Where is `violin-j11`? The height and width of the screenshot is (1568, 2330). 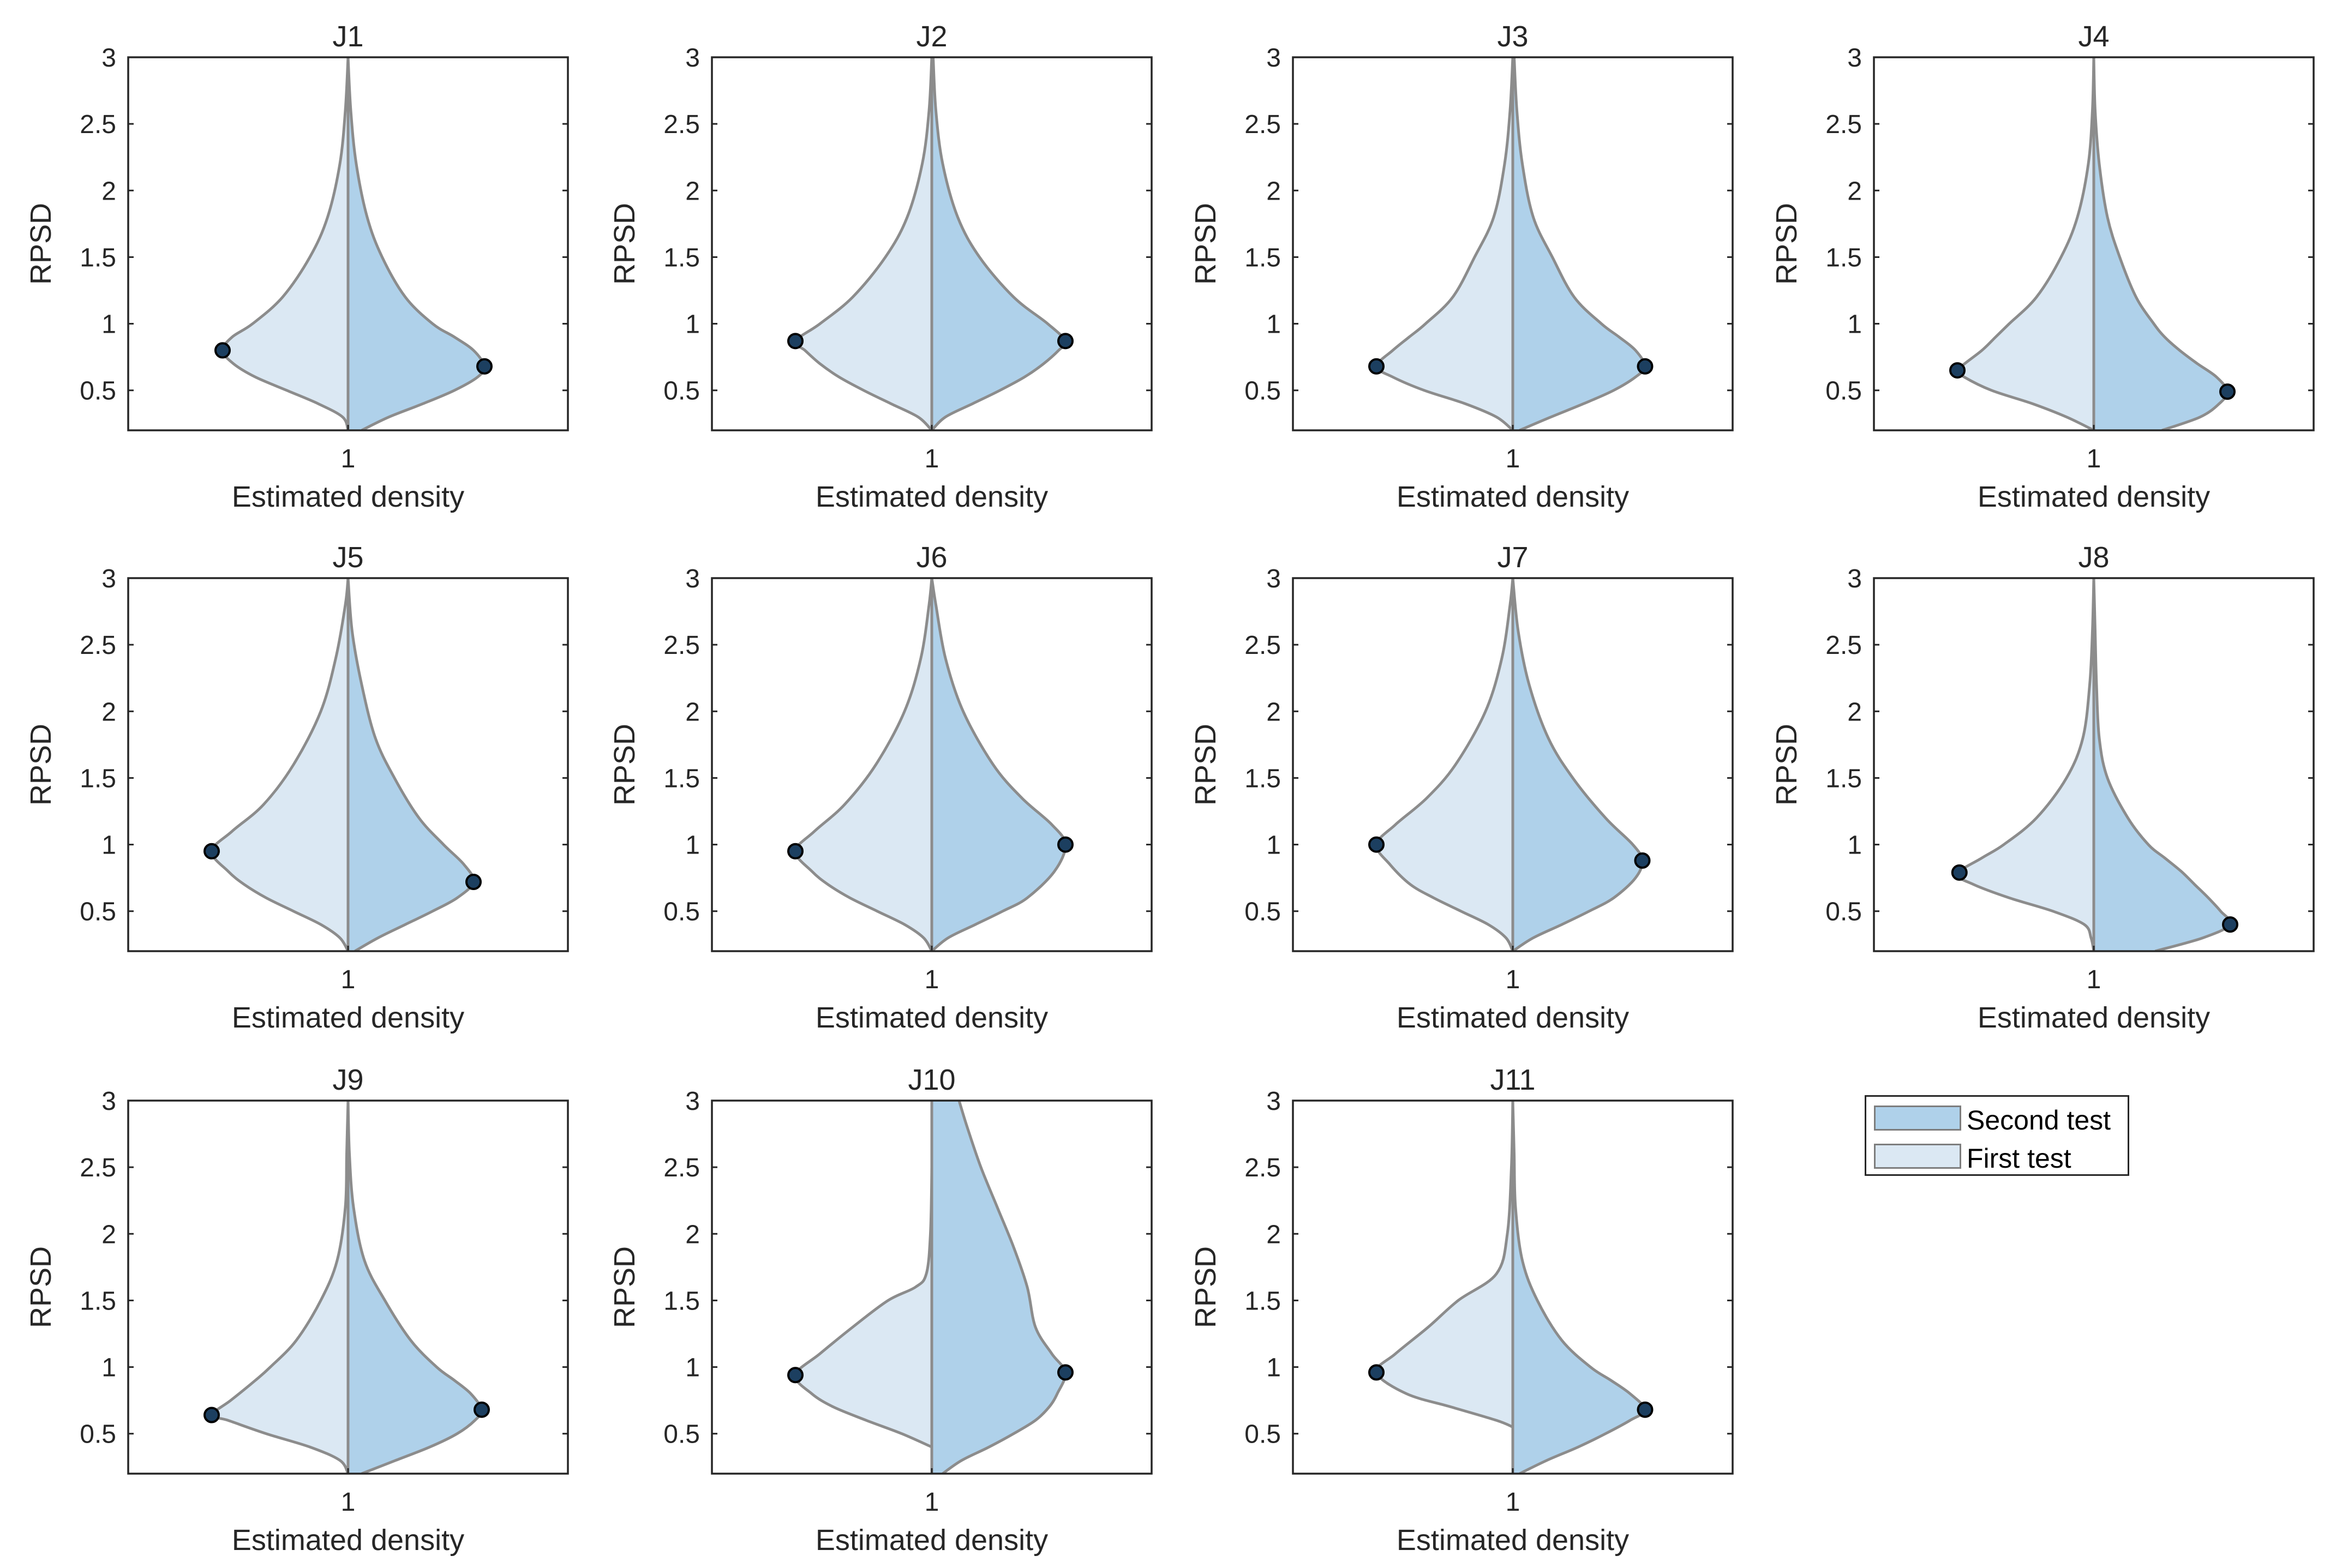
violin-j11 is located at coordinates (1511, 1288).